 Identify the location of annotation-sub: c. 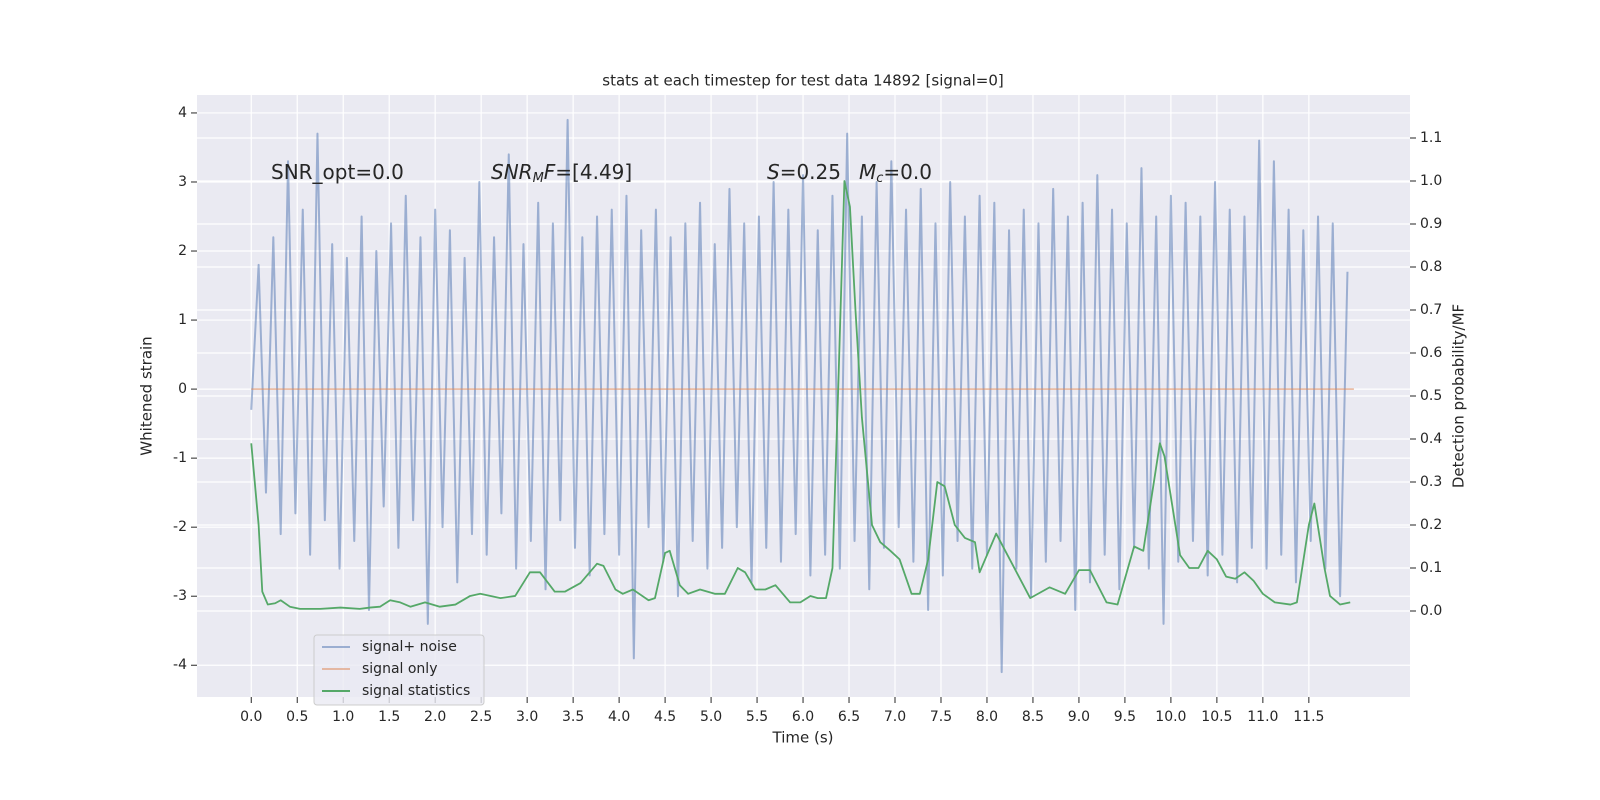
(879, 178).